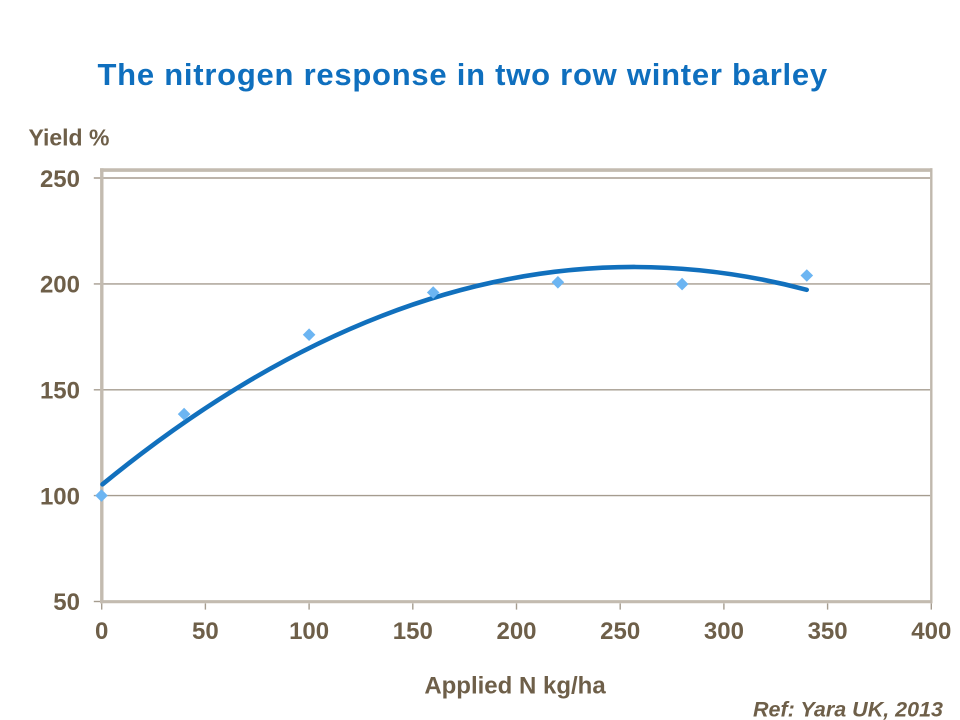 The height and width of the screenshot is (720, 960). Describe the element at coordinates (515, 685) in the screenshot. I see `svg-text: Applied N kg/ha` at that location.